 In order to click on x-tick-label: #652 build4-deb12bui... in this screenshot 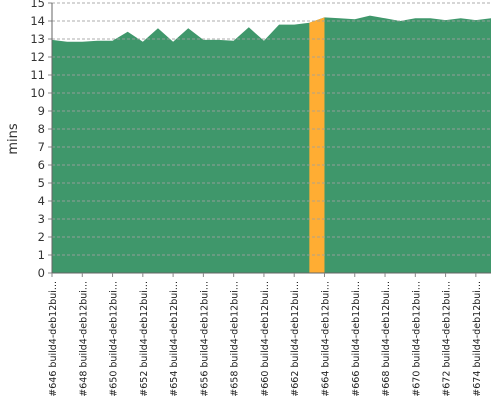, I will do `click(144, 339)`.